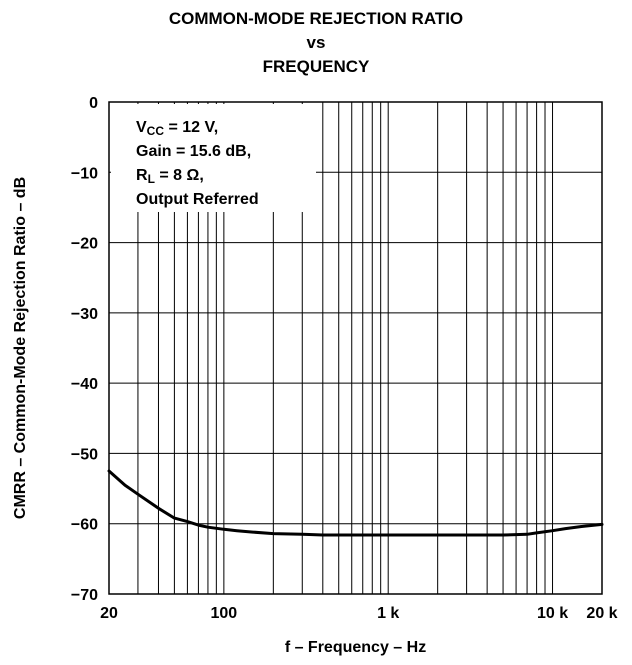 This screenshot has width=632, height=665. Describe the element at coordinates (388, 613) in the screenshot. I see `x-tick-label: 1 k` at that location.